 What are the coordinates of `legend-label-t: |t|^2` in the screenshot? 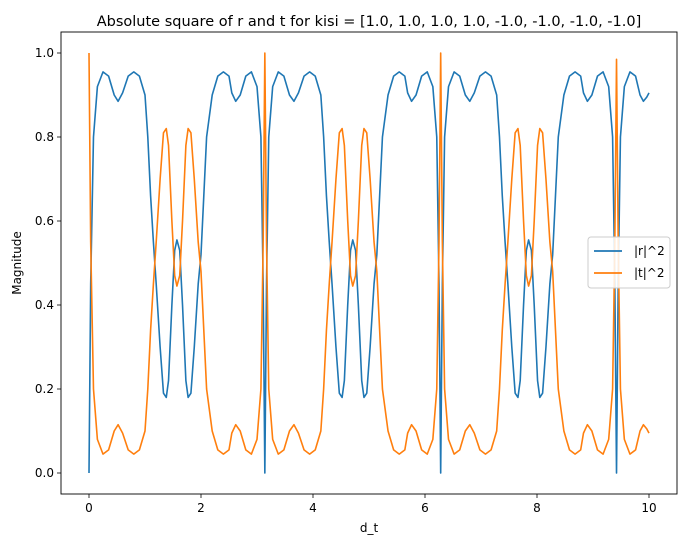 It's located at (649, 273).